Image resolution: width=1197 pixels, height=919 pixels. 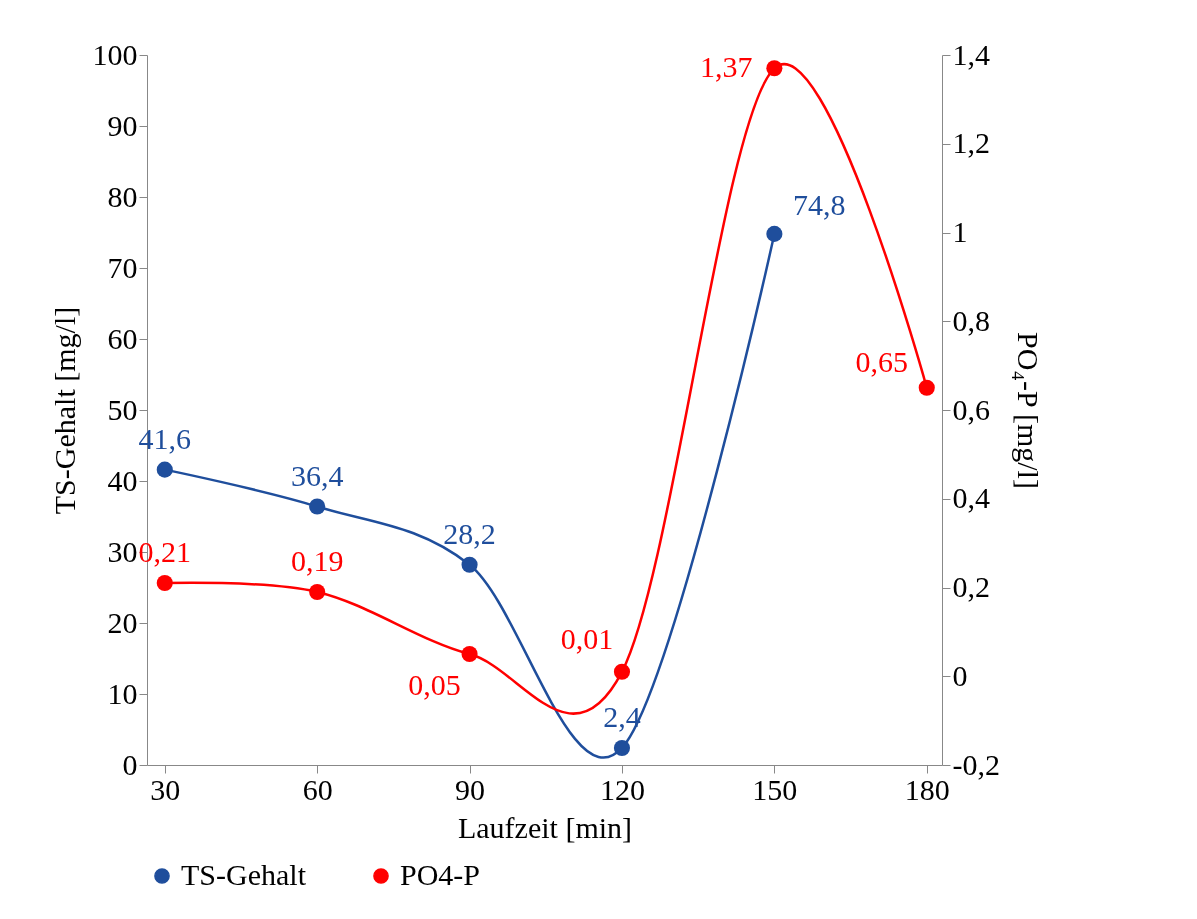 I want to click on data-label: 2,4, so click(x=622, y=716).